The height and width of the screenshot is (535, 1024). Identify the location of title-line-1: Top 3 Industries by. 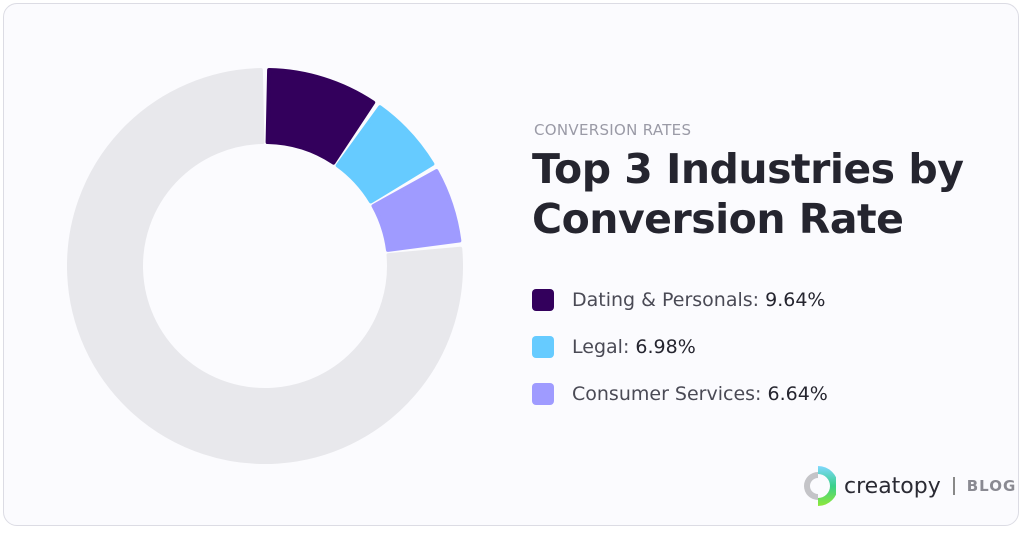
(748, 169).